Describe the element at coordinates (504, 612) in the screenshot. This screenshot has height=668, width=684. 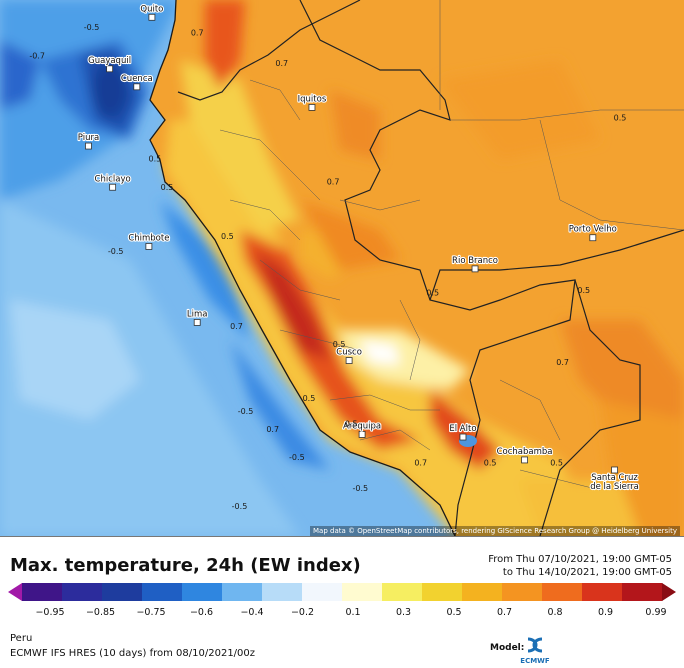
I see `colorbar-tick-label: 0.7` at that location.